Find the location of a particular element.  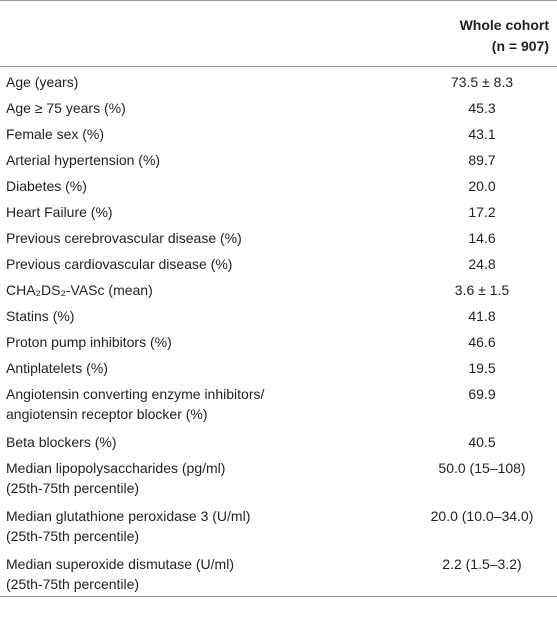

table-row: Proton pump inhibitors (%) 46.6 is located at coordinates (278, 340).